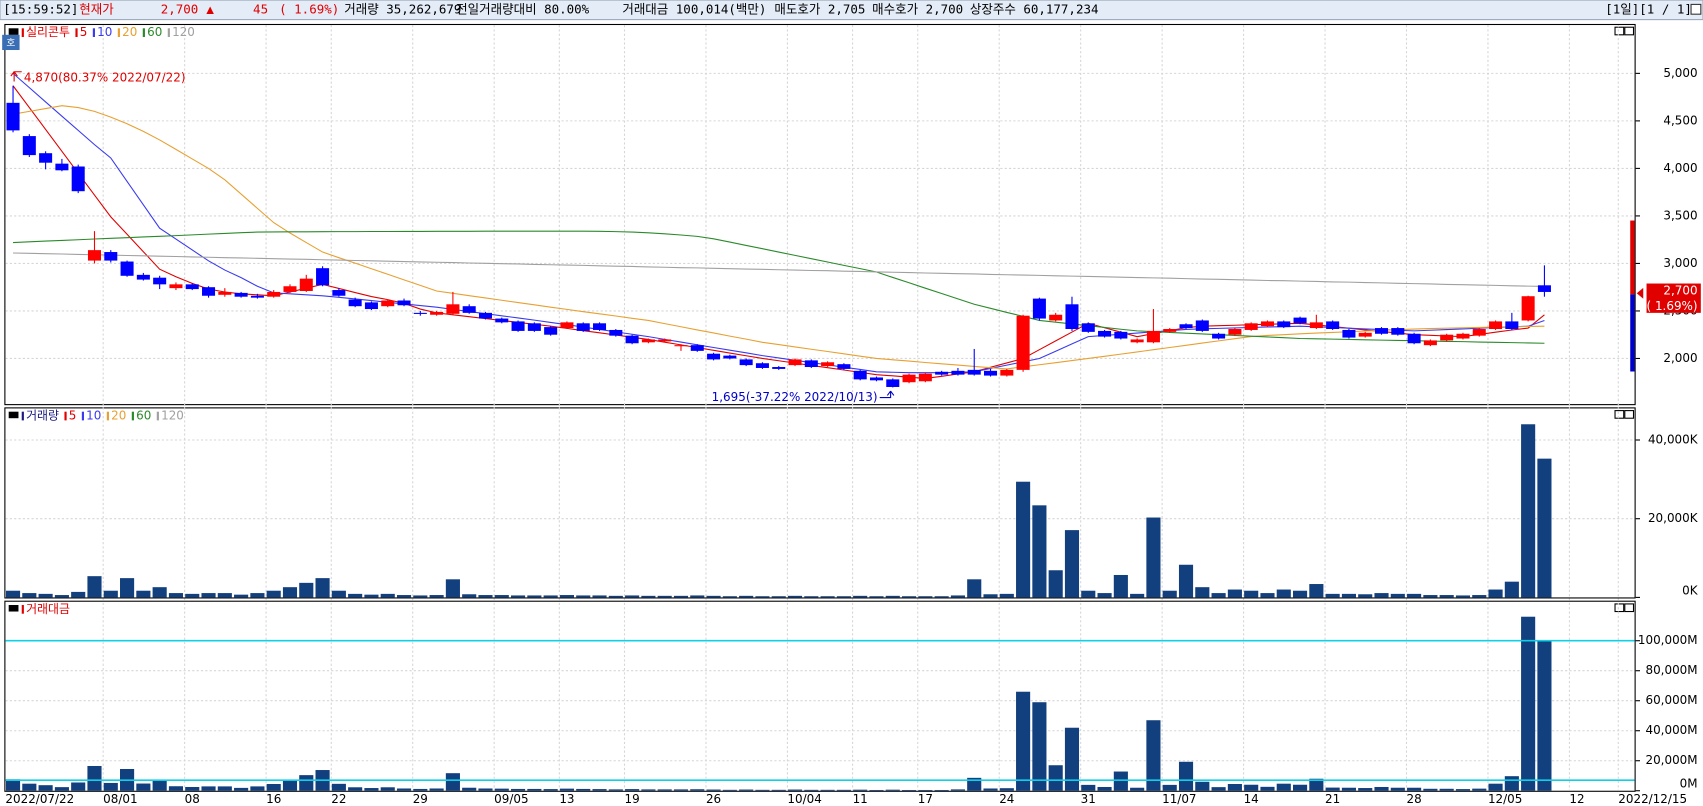 Image resolution: width=1703 pixels, height=806 pixels. Describe the element at coordinates (522, 8) in the screenshot. I see `volume-ratio: 전일거래량대비 80.00%` at that location.